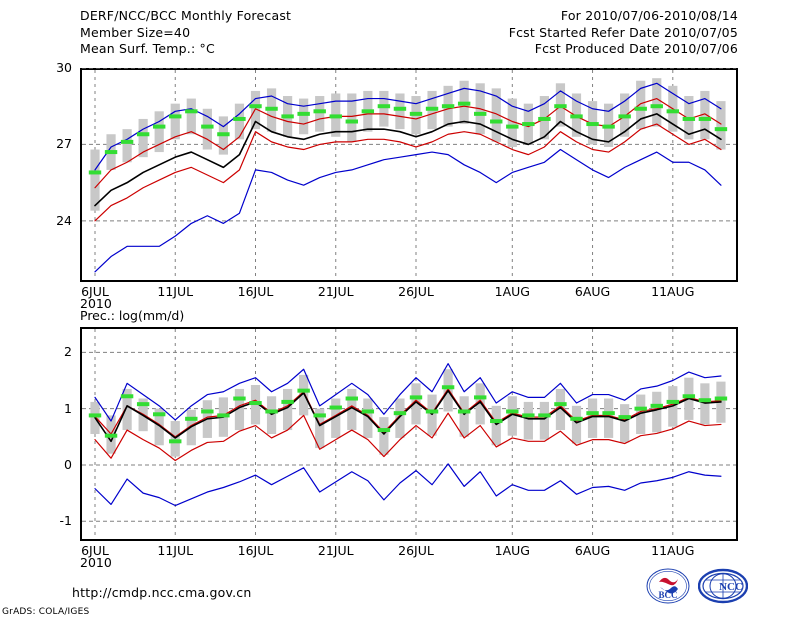  I want to click on y-tick-label: 2, so click(68, 352).